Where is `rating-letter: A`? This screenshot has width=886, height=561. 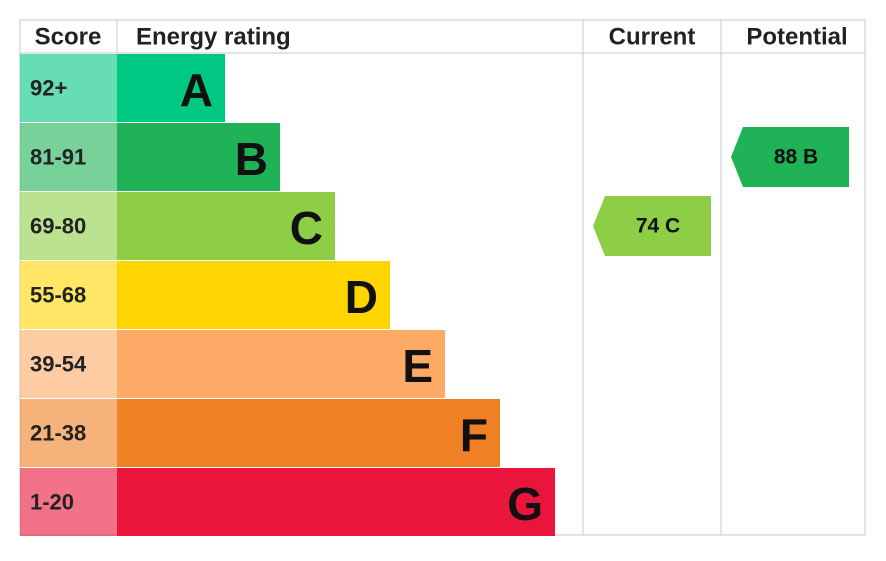 rating-letter: A is located at coordinates (196, 90).